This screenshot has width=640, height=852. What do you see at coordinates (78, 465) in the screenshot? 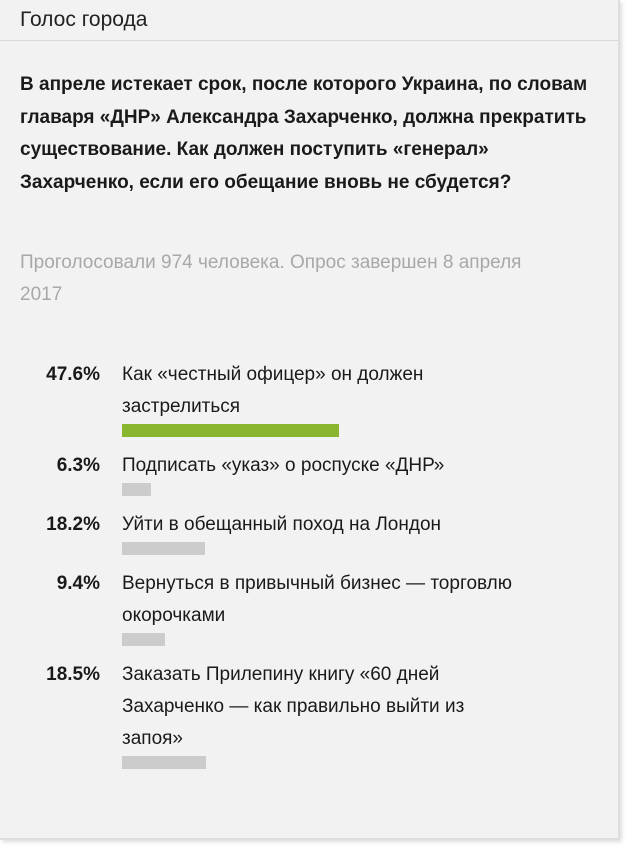
I see `option-percent: 6.3%` at bounding box center [78, 465].